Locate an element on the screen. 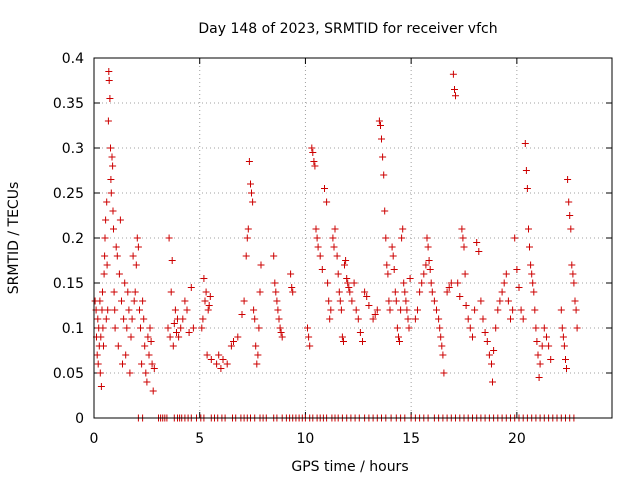  x-axis-label: GPS time / hours is located at coordinates (349, 467).